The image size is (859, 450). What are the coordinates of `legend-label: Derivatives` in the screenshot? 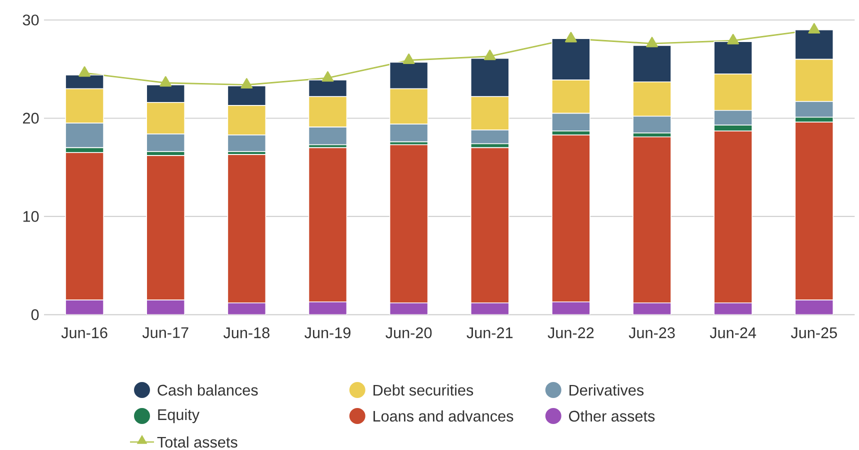 It's located at (607, 390).